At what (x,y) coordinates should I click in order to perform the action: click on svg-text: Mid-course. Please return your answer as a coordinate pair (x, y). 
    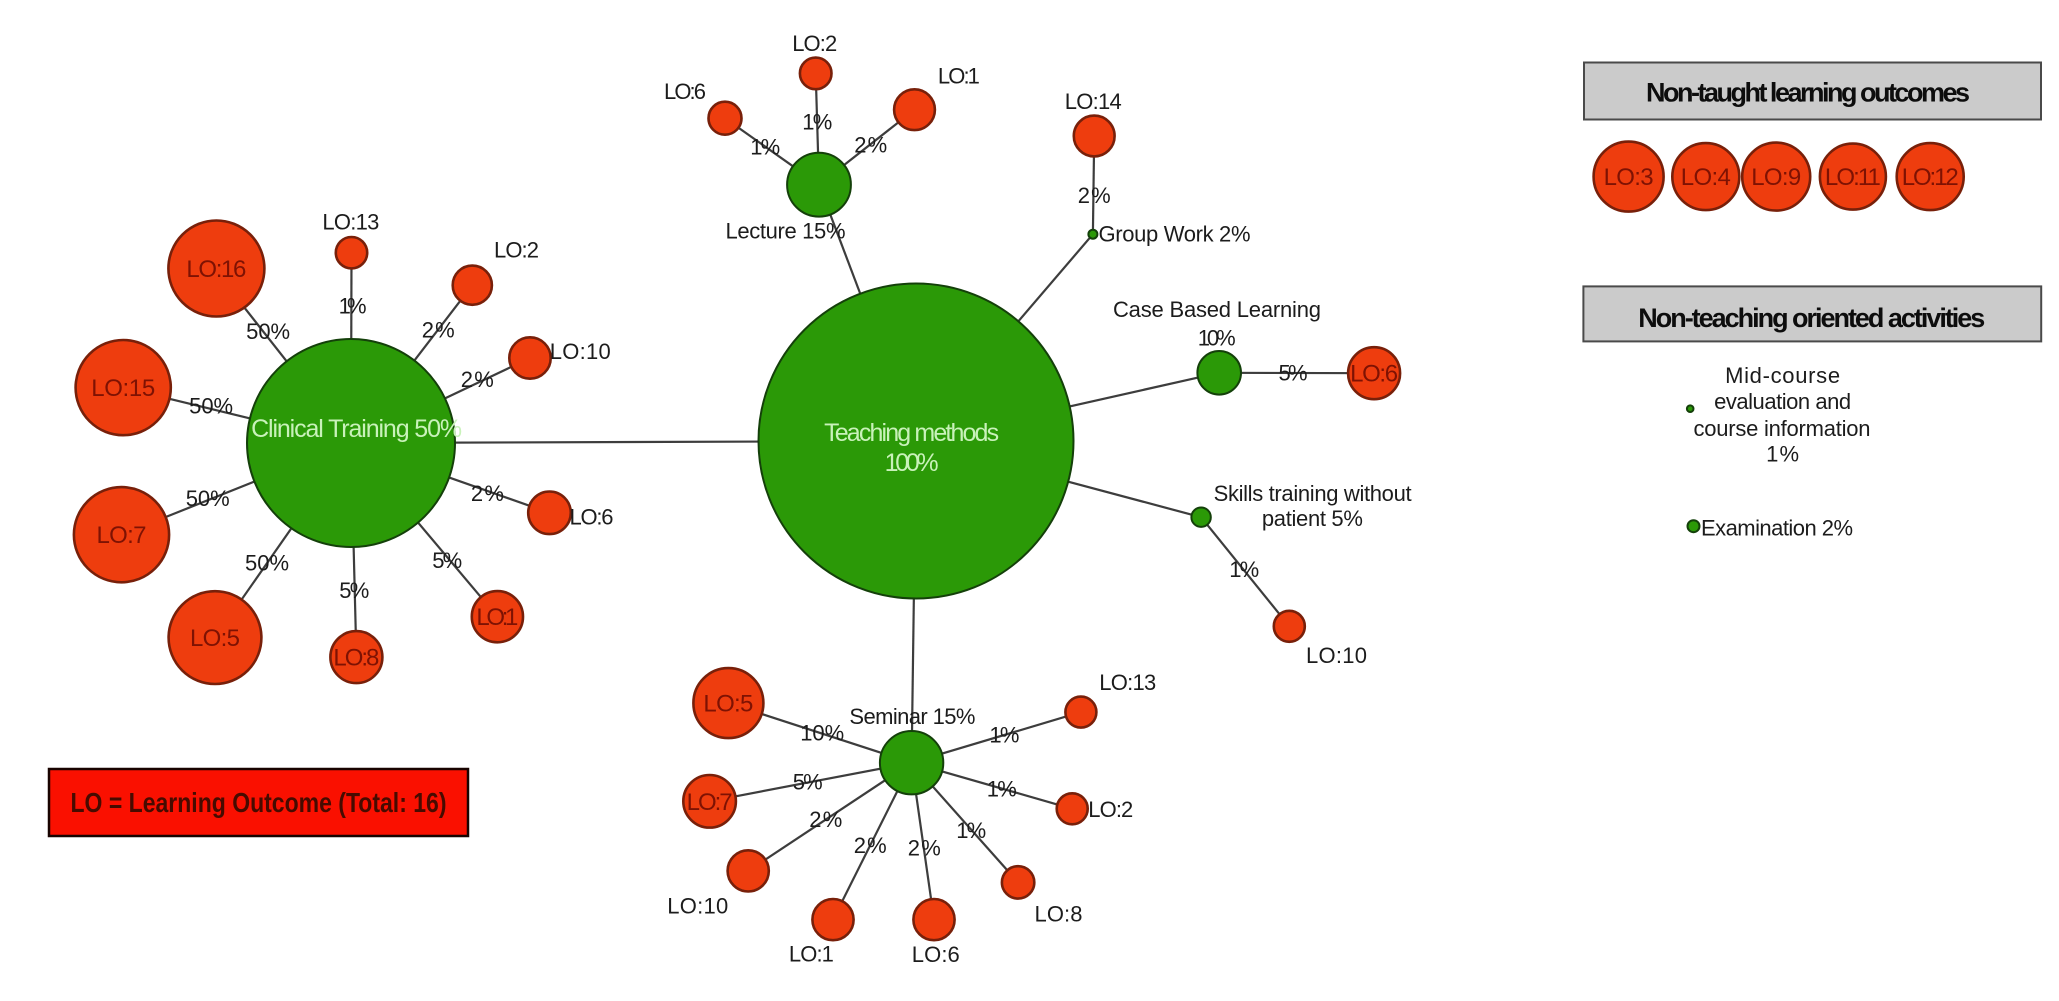
    Looking at the image, I should click on (1782, 375).